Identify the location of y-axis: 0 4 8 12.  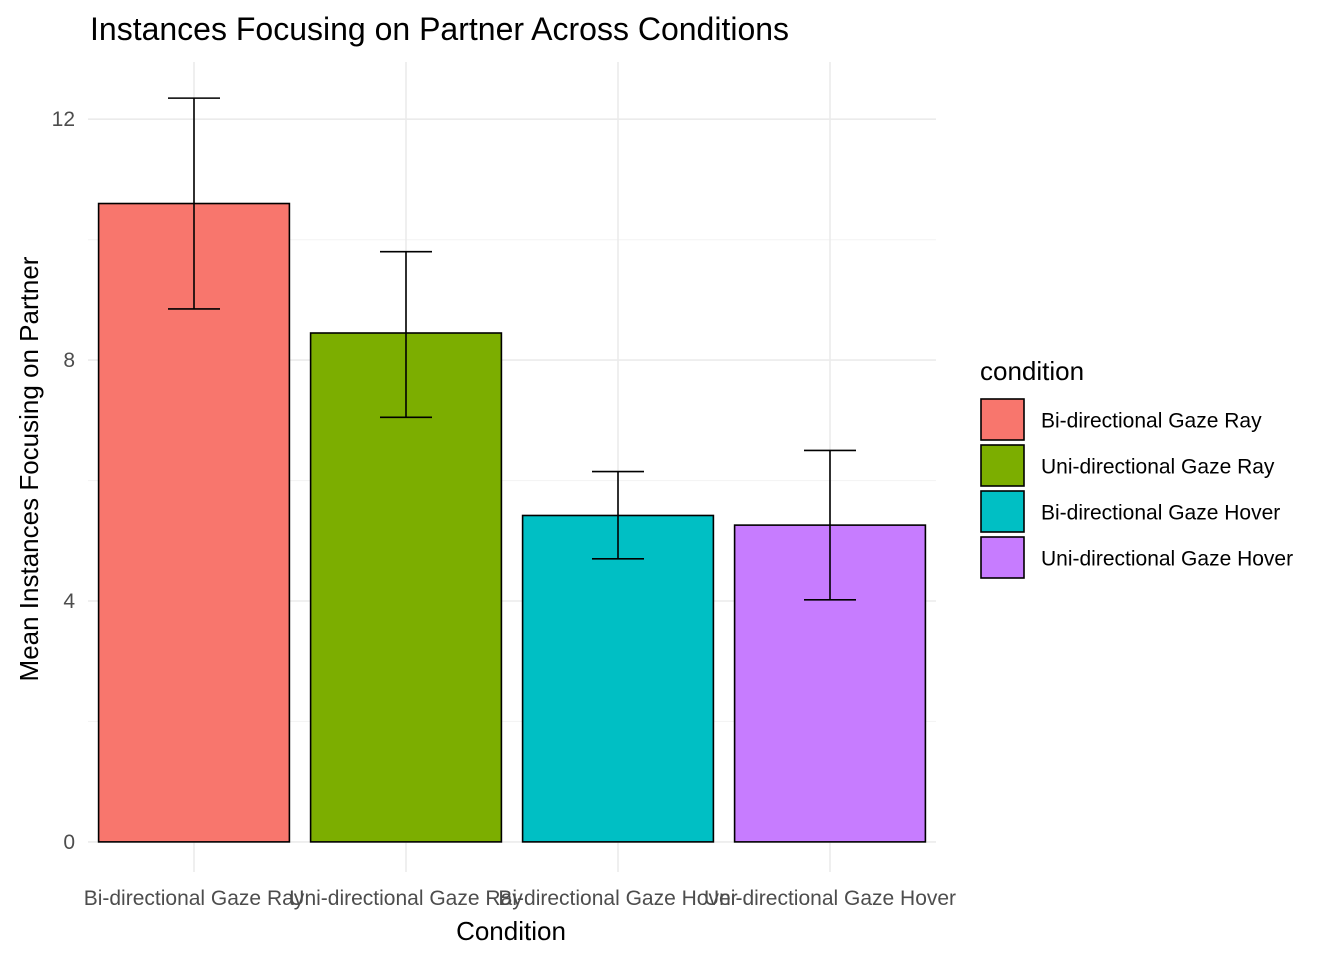
(64, 481).